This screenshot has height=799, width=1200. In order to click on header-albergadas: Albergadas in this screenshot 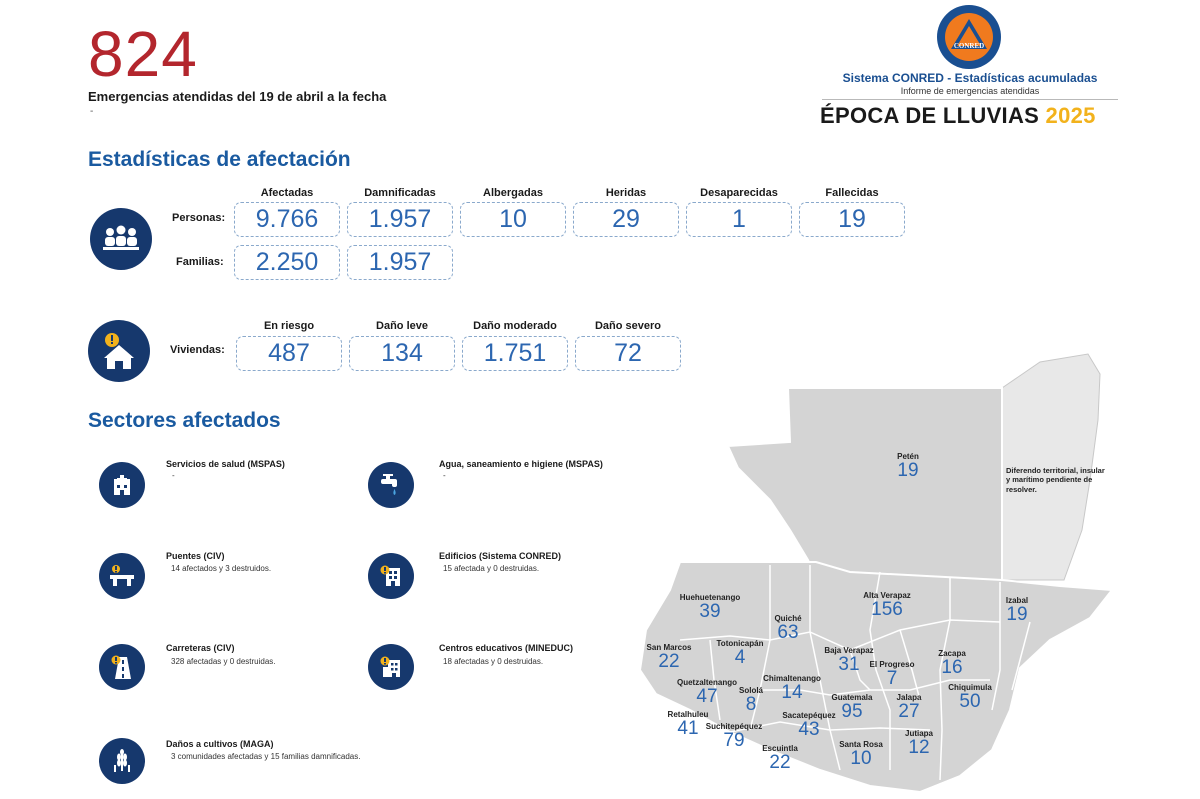, I will do `click(513, 193)`.